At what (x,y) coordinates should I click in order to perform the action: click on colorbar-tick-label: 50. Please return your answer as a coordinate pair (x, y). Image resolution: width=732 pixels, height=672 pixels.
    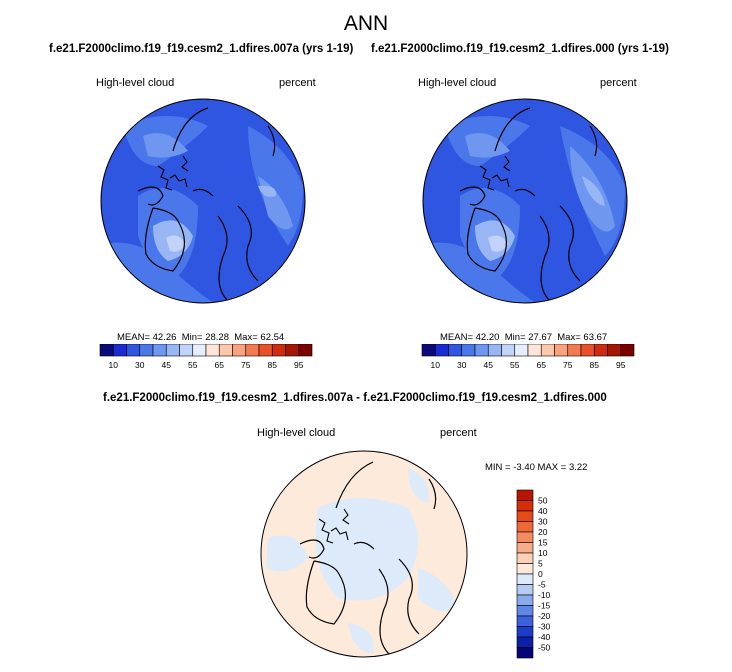
    Looking at the image, I should click on (543, 501).